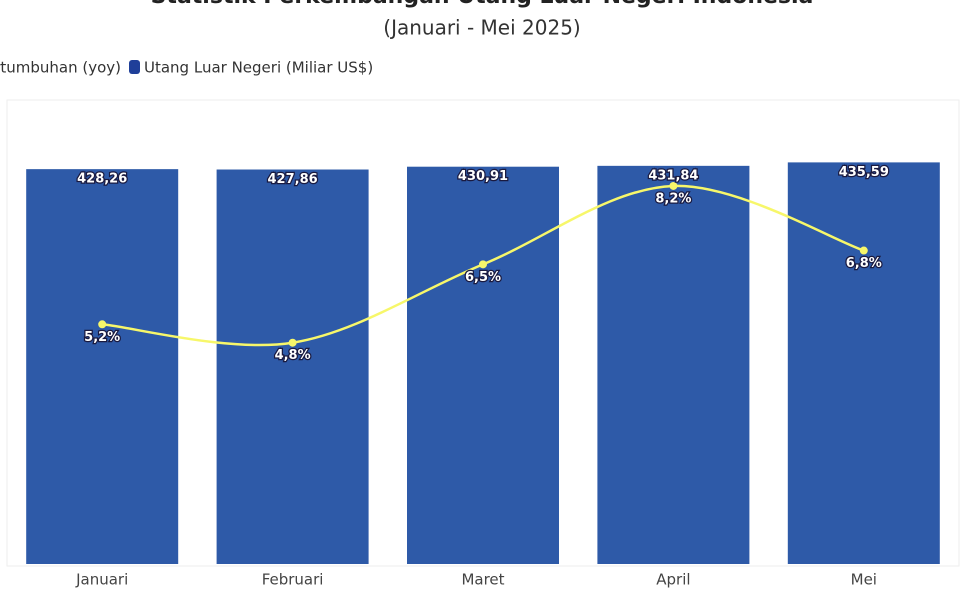 The width and height of the screenshot is (965, 615). Describe the element at coordinates (864, 263) in the screenshot. I see `line-value-label: 6,8%` at that location.